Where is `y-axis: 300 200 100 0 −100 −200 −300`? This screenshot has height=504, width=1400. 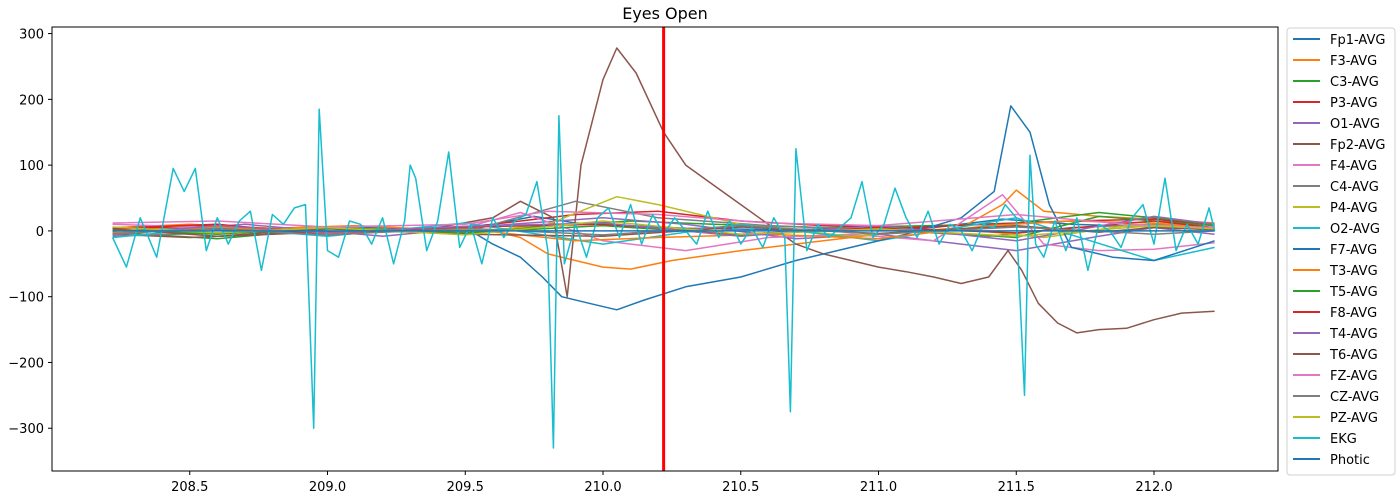 y-axis: 300 200 100 0 −100 −200 −300 is located at coordinates (30, 232).